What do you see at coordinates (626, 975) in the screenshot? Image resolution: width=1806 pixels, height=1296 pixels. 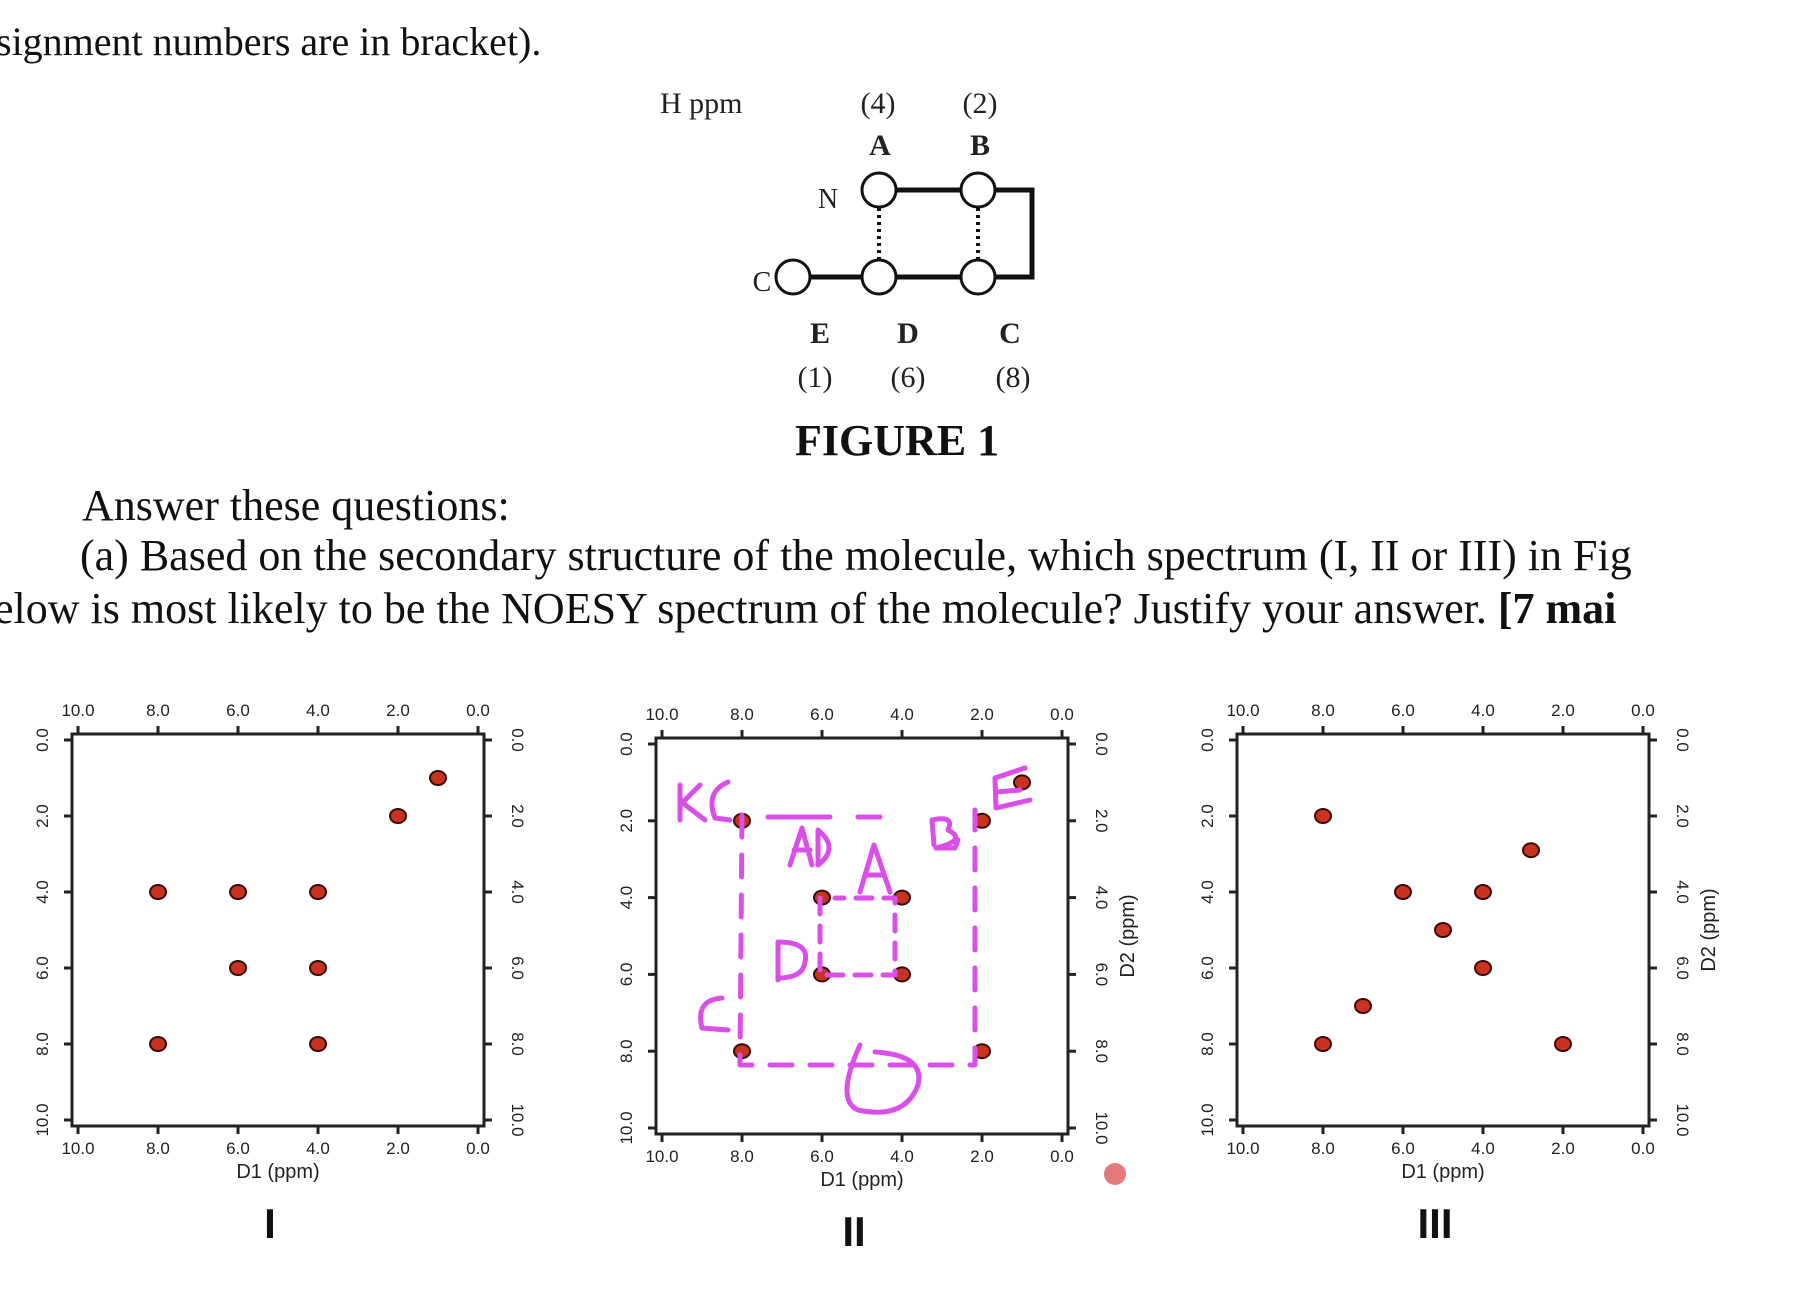 I see `panel-2-tick-label-left: 6.0` at bounding box center [626, 975].